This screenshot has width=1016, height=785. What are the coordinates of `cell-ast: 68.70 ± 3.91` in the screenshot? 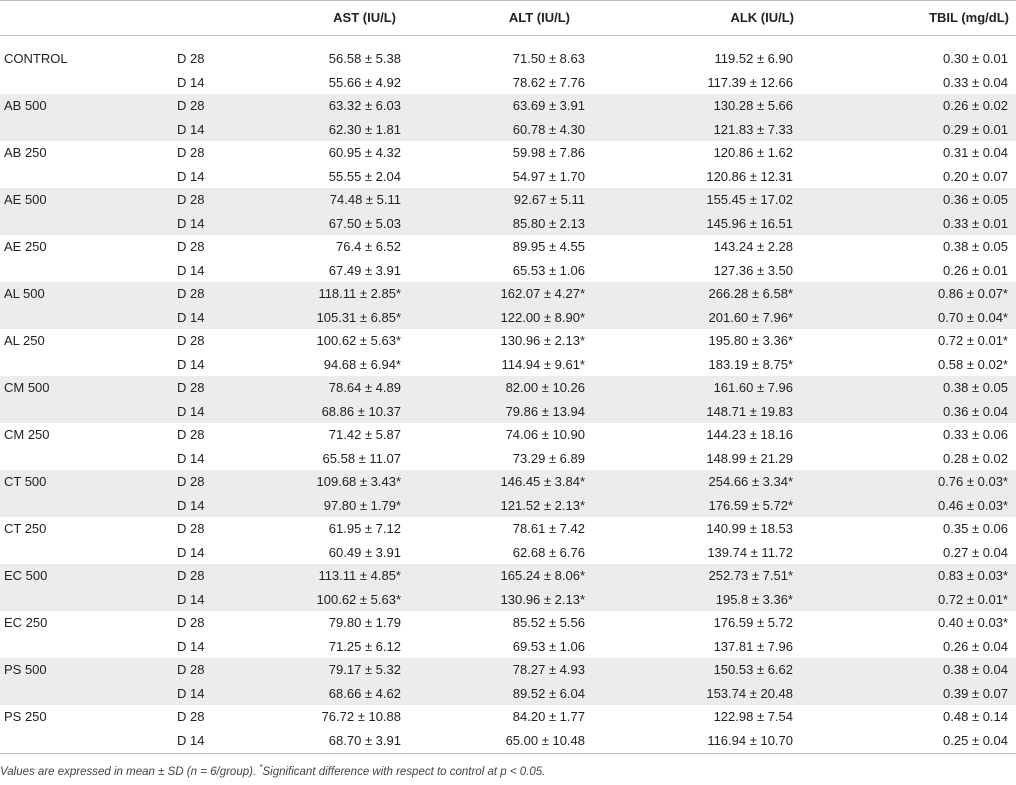 It's located at (364, 740).